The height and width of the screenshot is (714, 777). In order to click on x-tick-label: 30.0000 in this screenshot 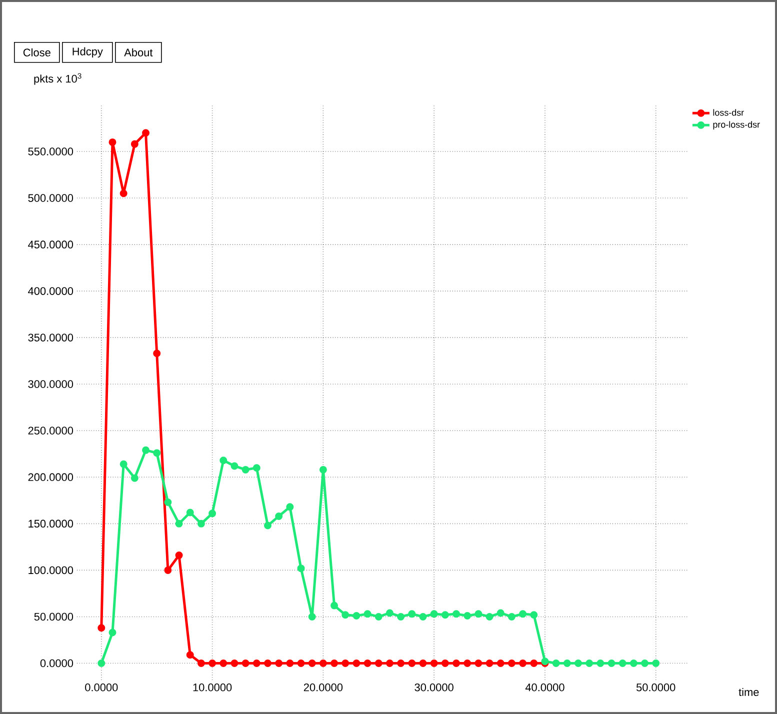, I will do `click(434, 688)`.